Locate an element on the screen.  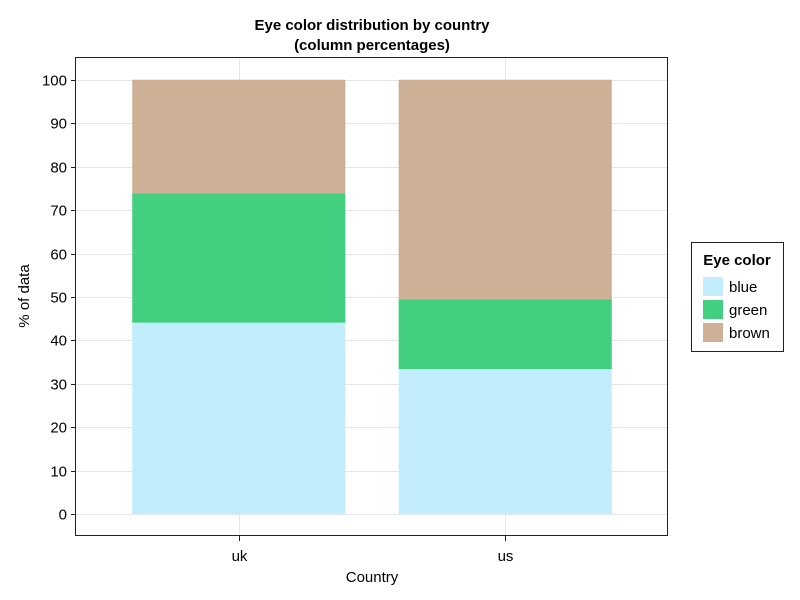
y-tick-label: 50 is located at coordinates (58, 298).